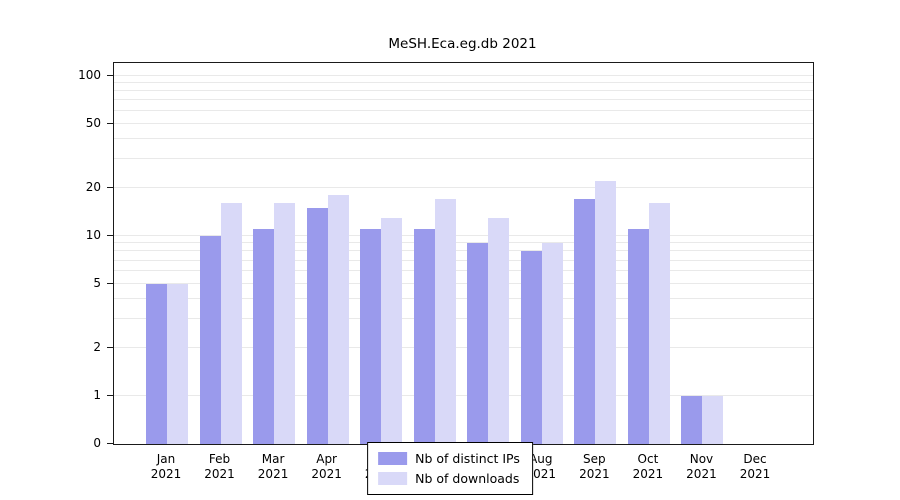 This screenshot has height=500, width=900. Describe the element at coordinates (97, 443) in the screenshot. I see `y-tick-label: 0` at that location.